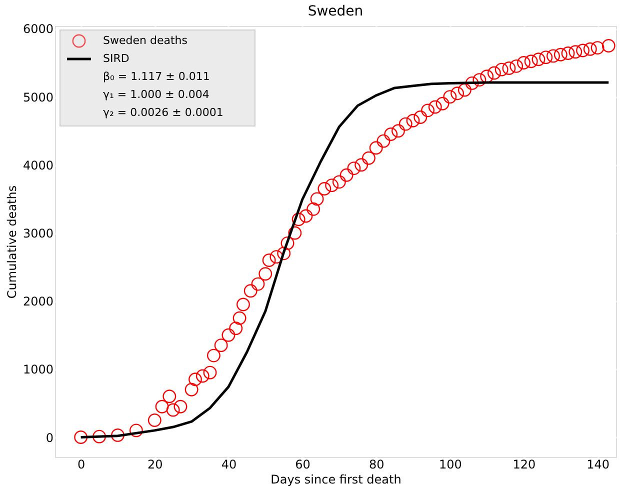  Describe the element at coordinates (336, 12) in the screenshot. I see `chart-title: Sweden` at that location.